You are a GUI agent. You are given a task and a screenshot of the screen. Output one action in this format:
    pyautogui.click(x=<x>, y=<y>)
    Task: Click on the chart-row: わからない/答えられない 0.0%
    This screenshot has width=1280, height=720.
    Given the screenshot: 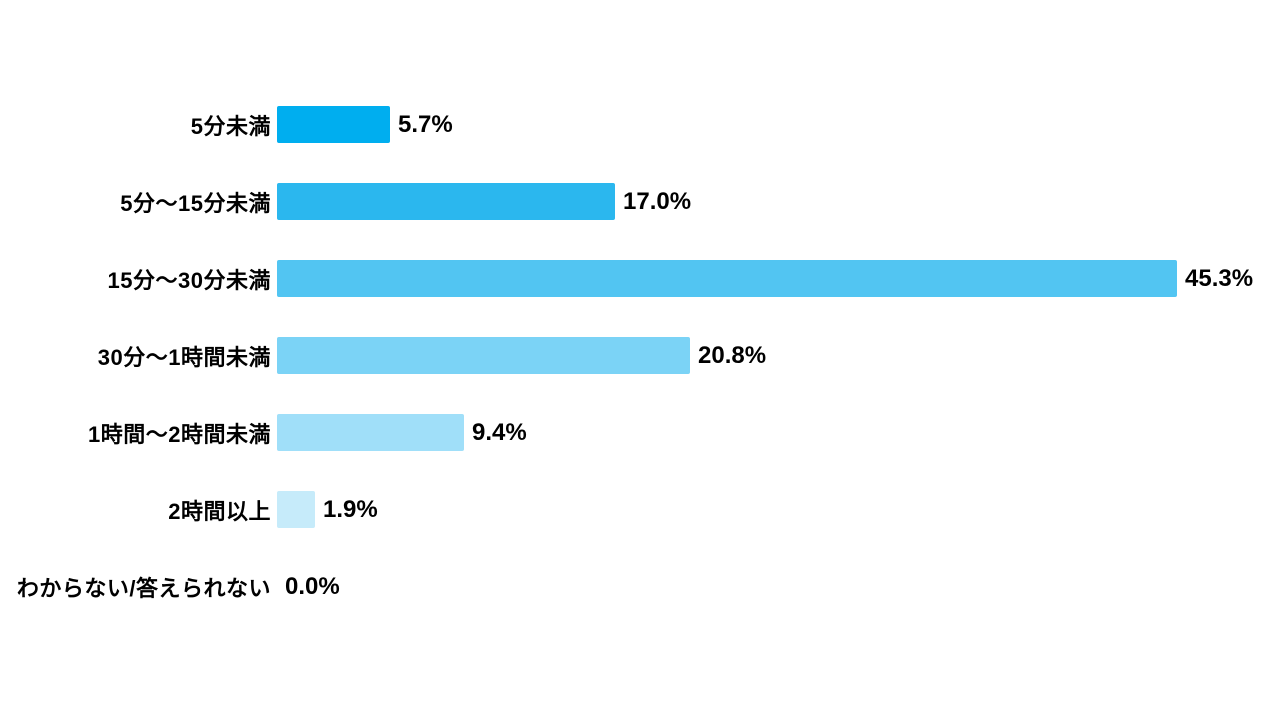 What is the action you would take?
    pyautogui.click(x=640, y=586)
    